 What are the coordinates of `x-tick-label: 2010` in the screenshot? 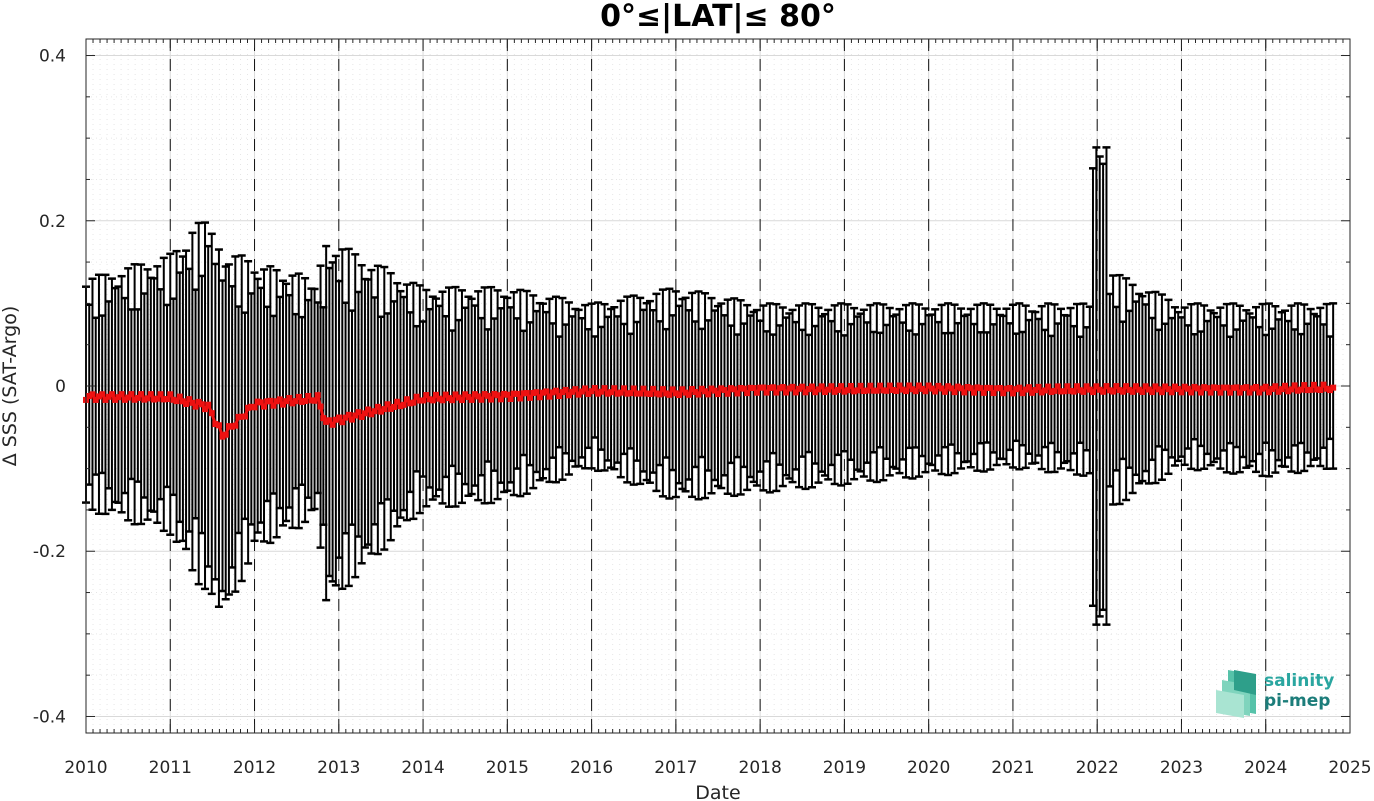 It's located at (85, 768).